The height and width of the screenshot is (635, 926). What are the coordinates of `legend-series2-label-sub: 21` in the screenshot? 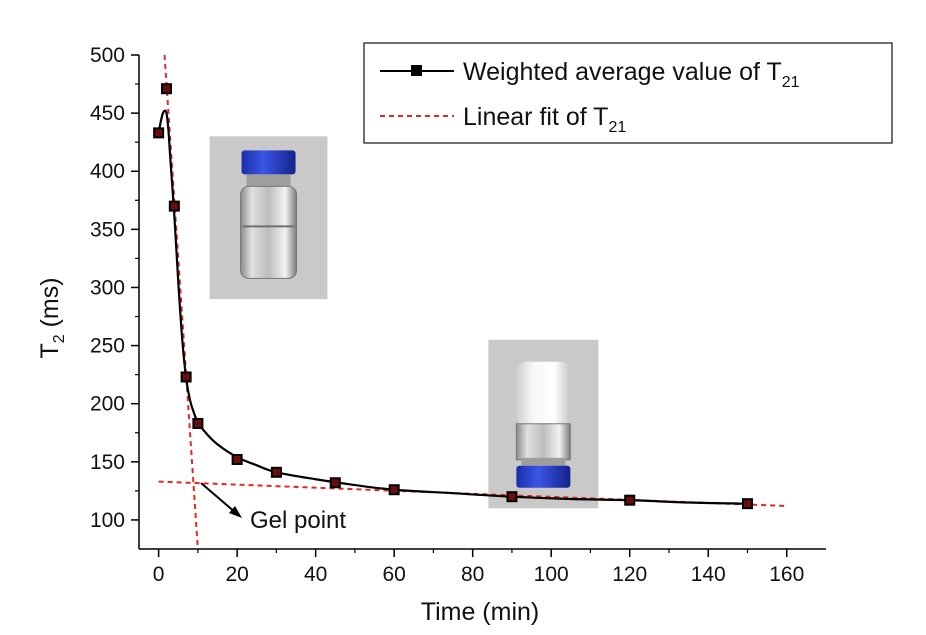 It's located at (617, 127).